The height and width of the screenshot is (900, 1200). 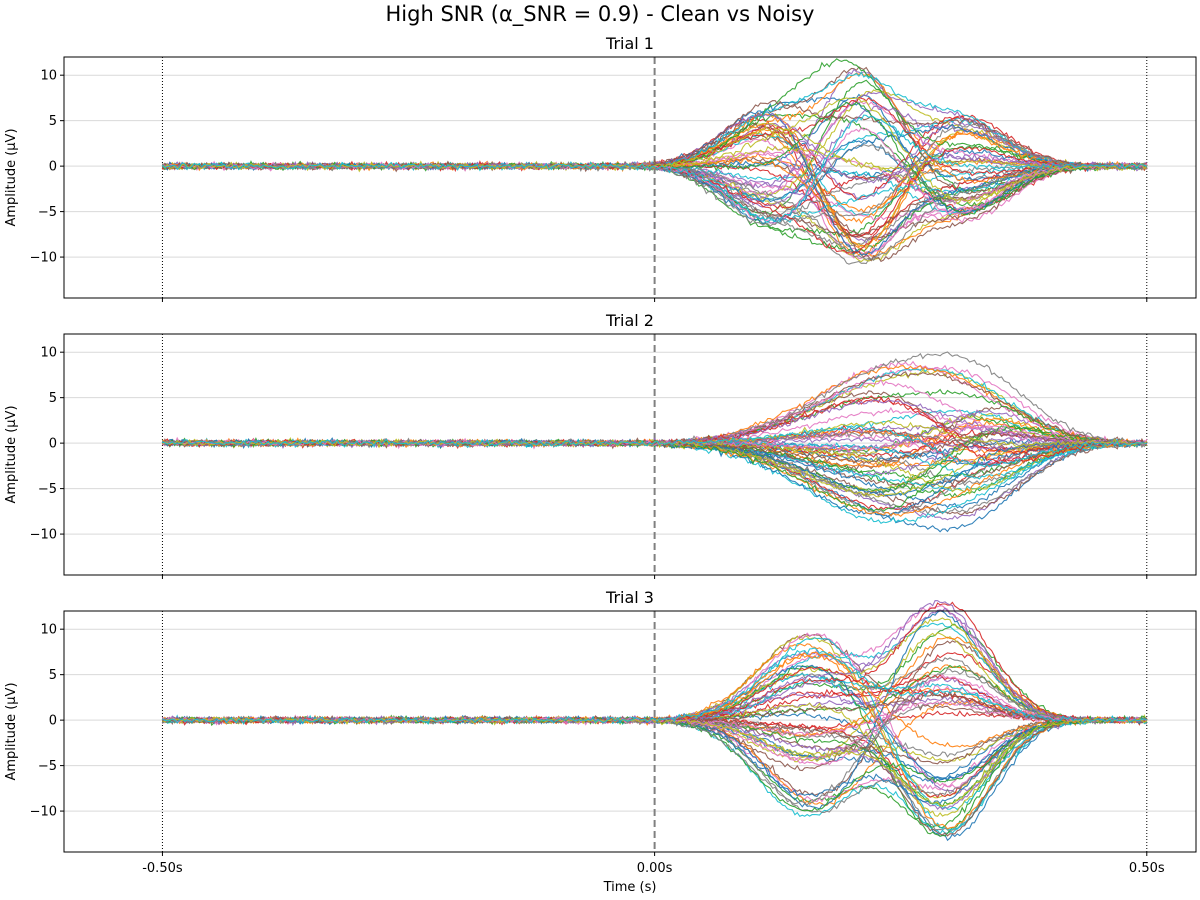 I want to click on x-tick-label: -0.50s, so click(x=162, y=868).